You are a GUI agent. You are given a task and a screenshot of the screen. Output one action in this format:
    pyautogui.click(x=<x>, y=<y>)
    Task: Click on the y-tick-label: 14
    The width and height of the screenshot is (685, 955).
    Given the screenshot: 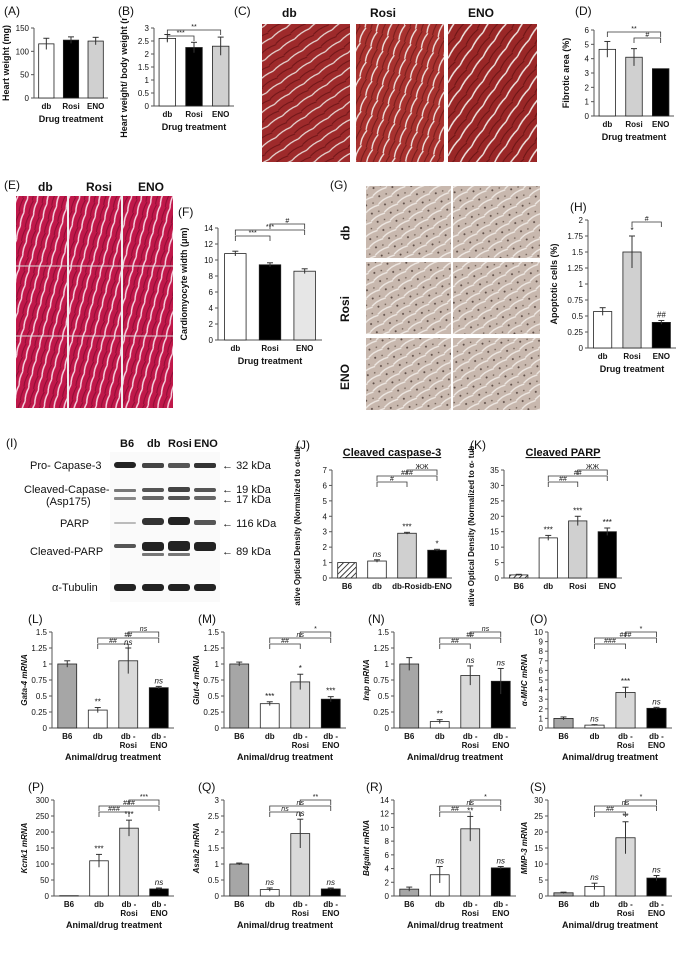 What is the action you would take?
    pyautogui.click(x=384, y=800)
    